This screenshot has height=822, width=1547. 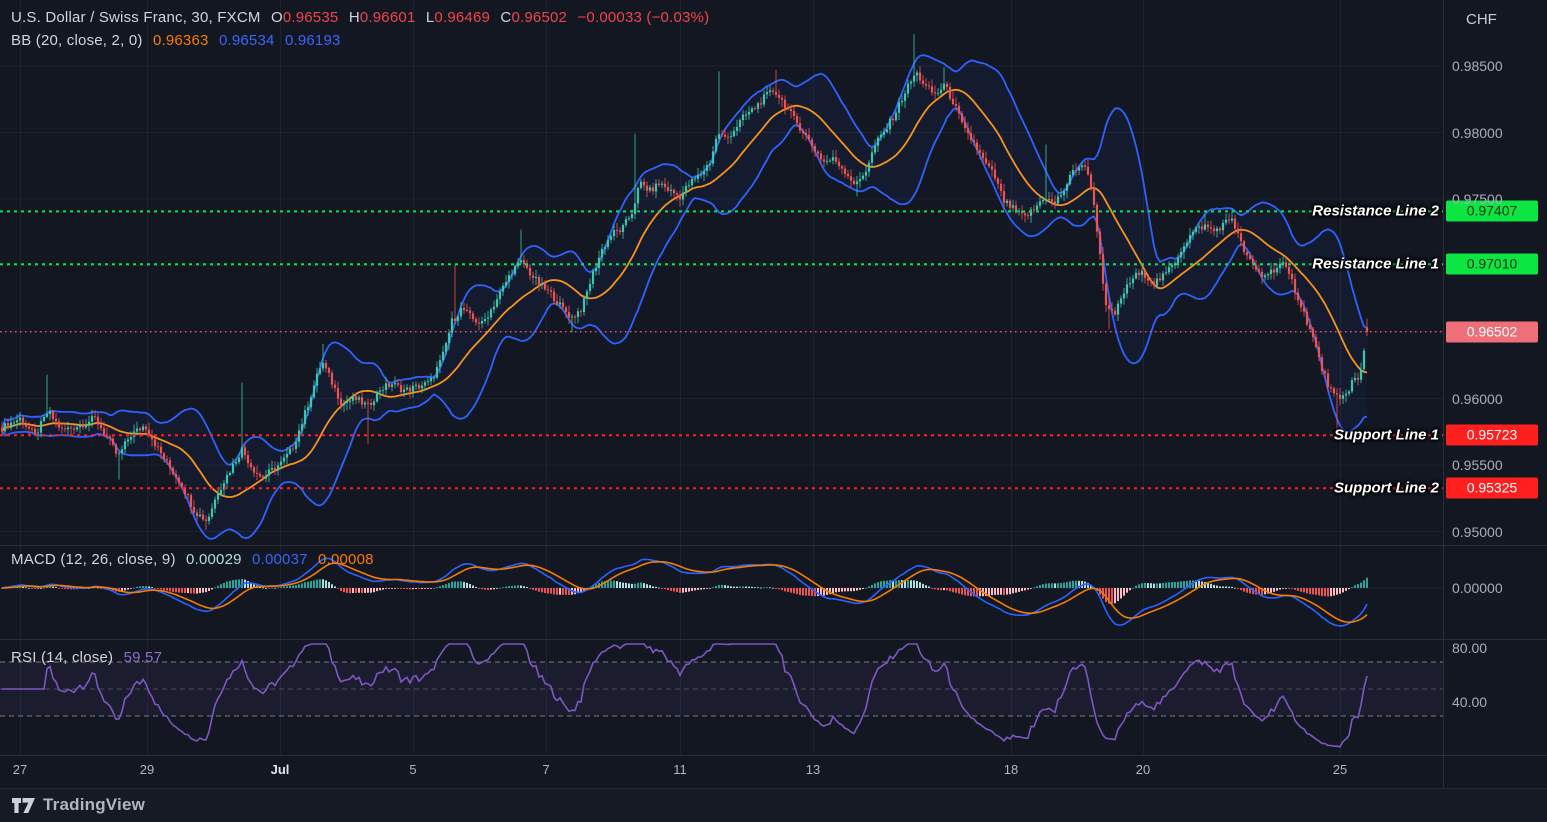 I want to click on low-value: 0.96469, so click(x=462, y=17).